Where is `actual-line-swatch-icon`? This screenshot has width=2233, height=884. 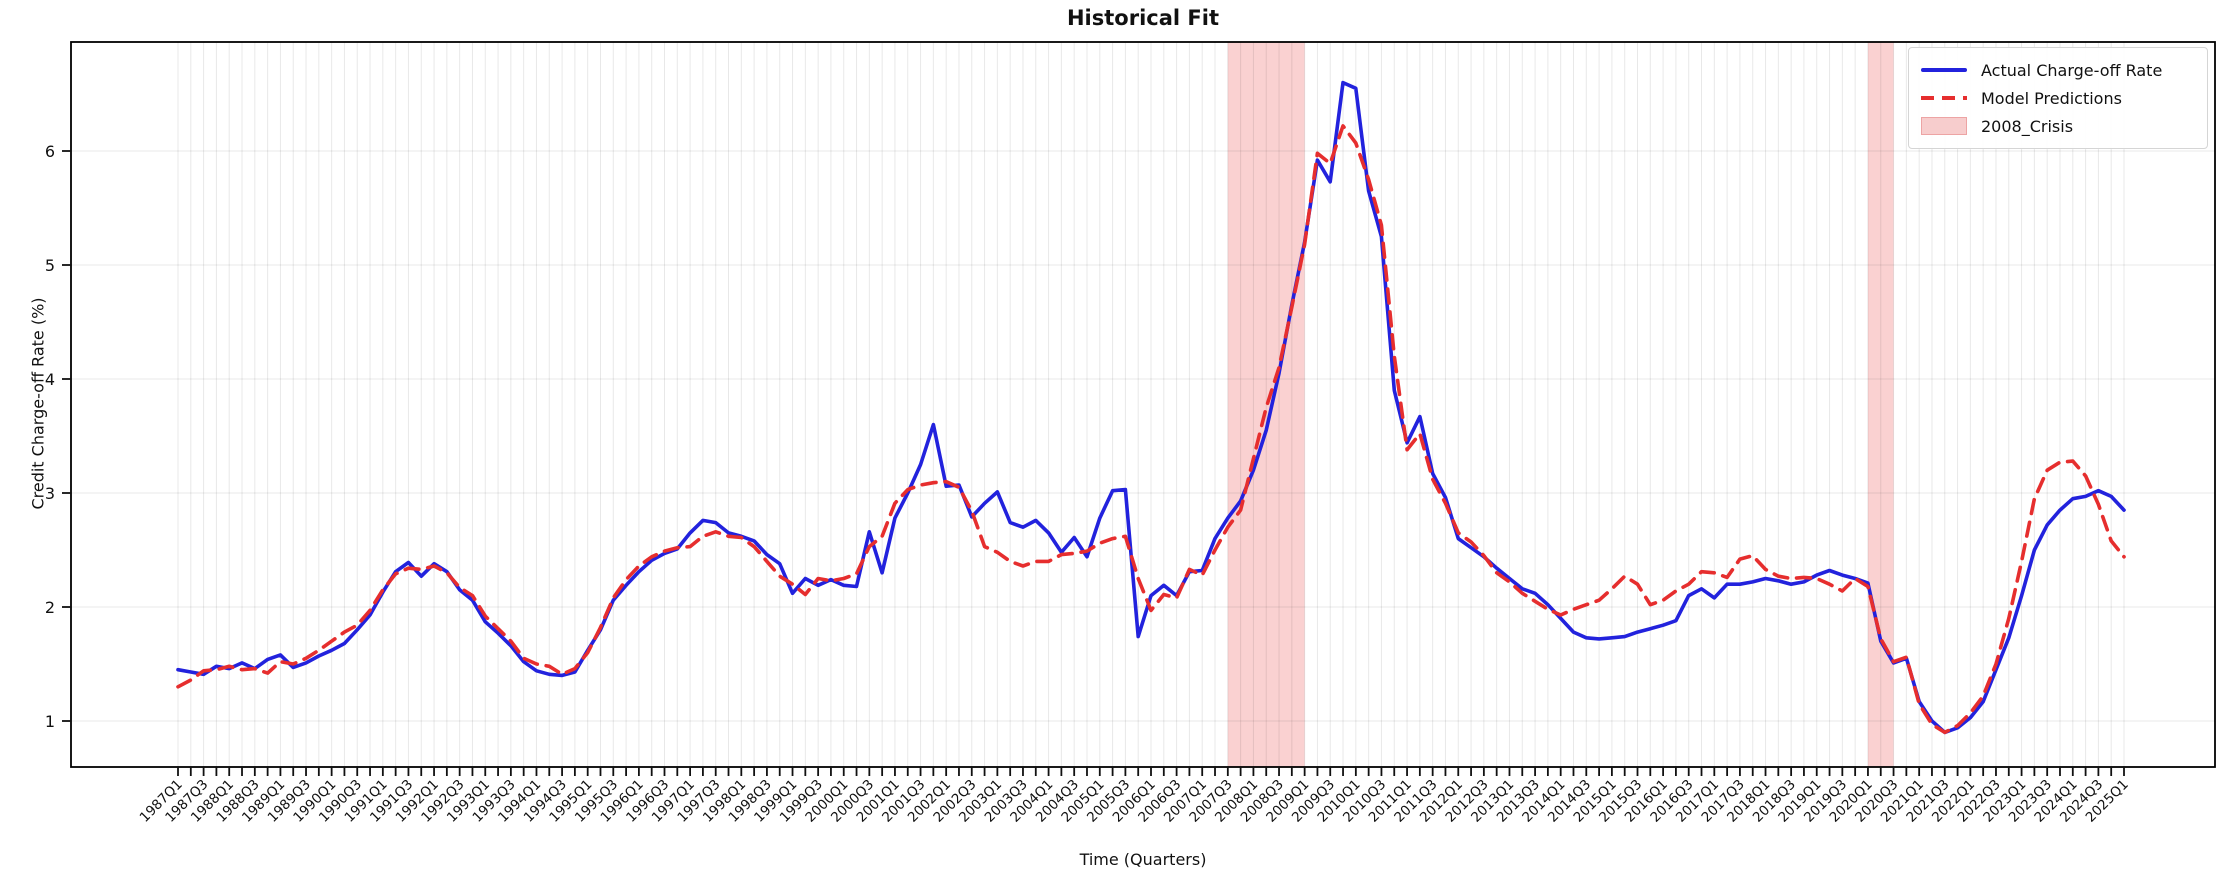 actual-line-swatch-icon is located at coordinates (1944, 70).